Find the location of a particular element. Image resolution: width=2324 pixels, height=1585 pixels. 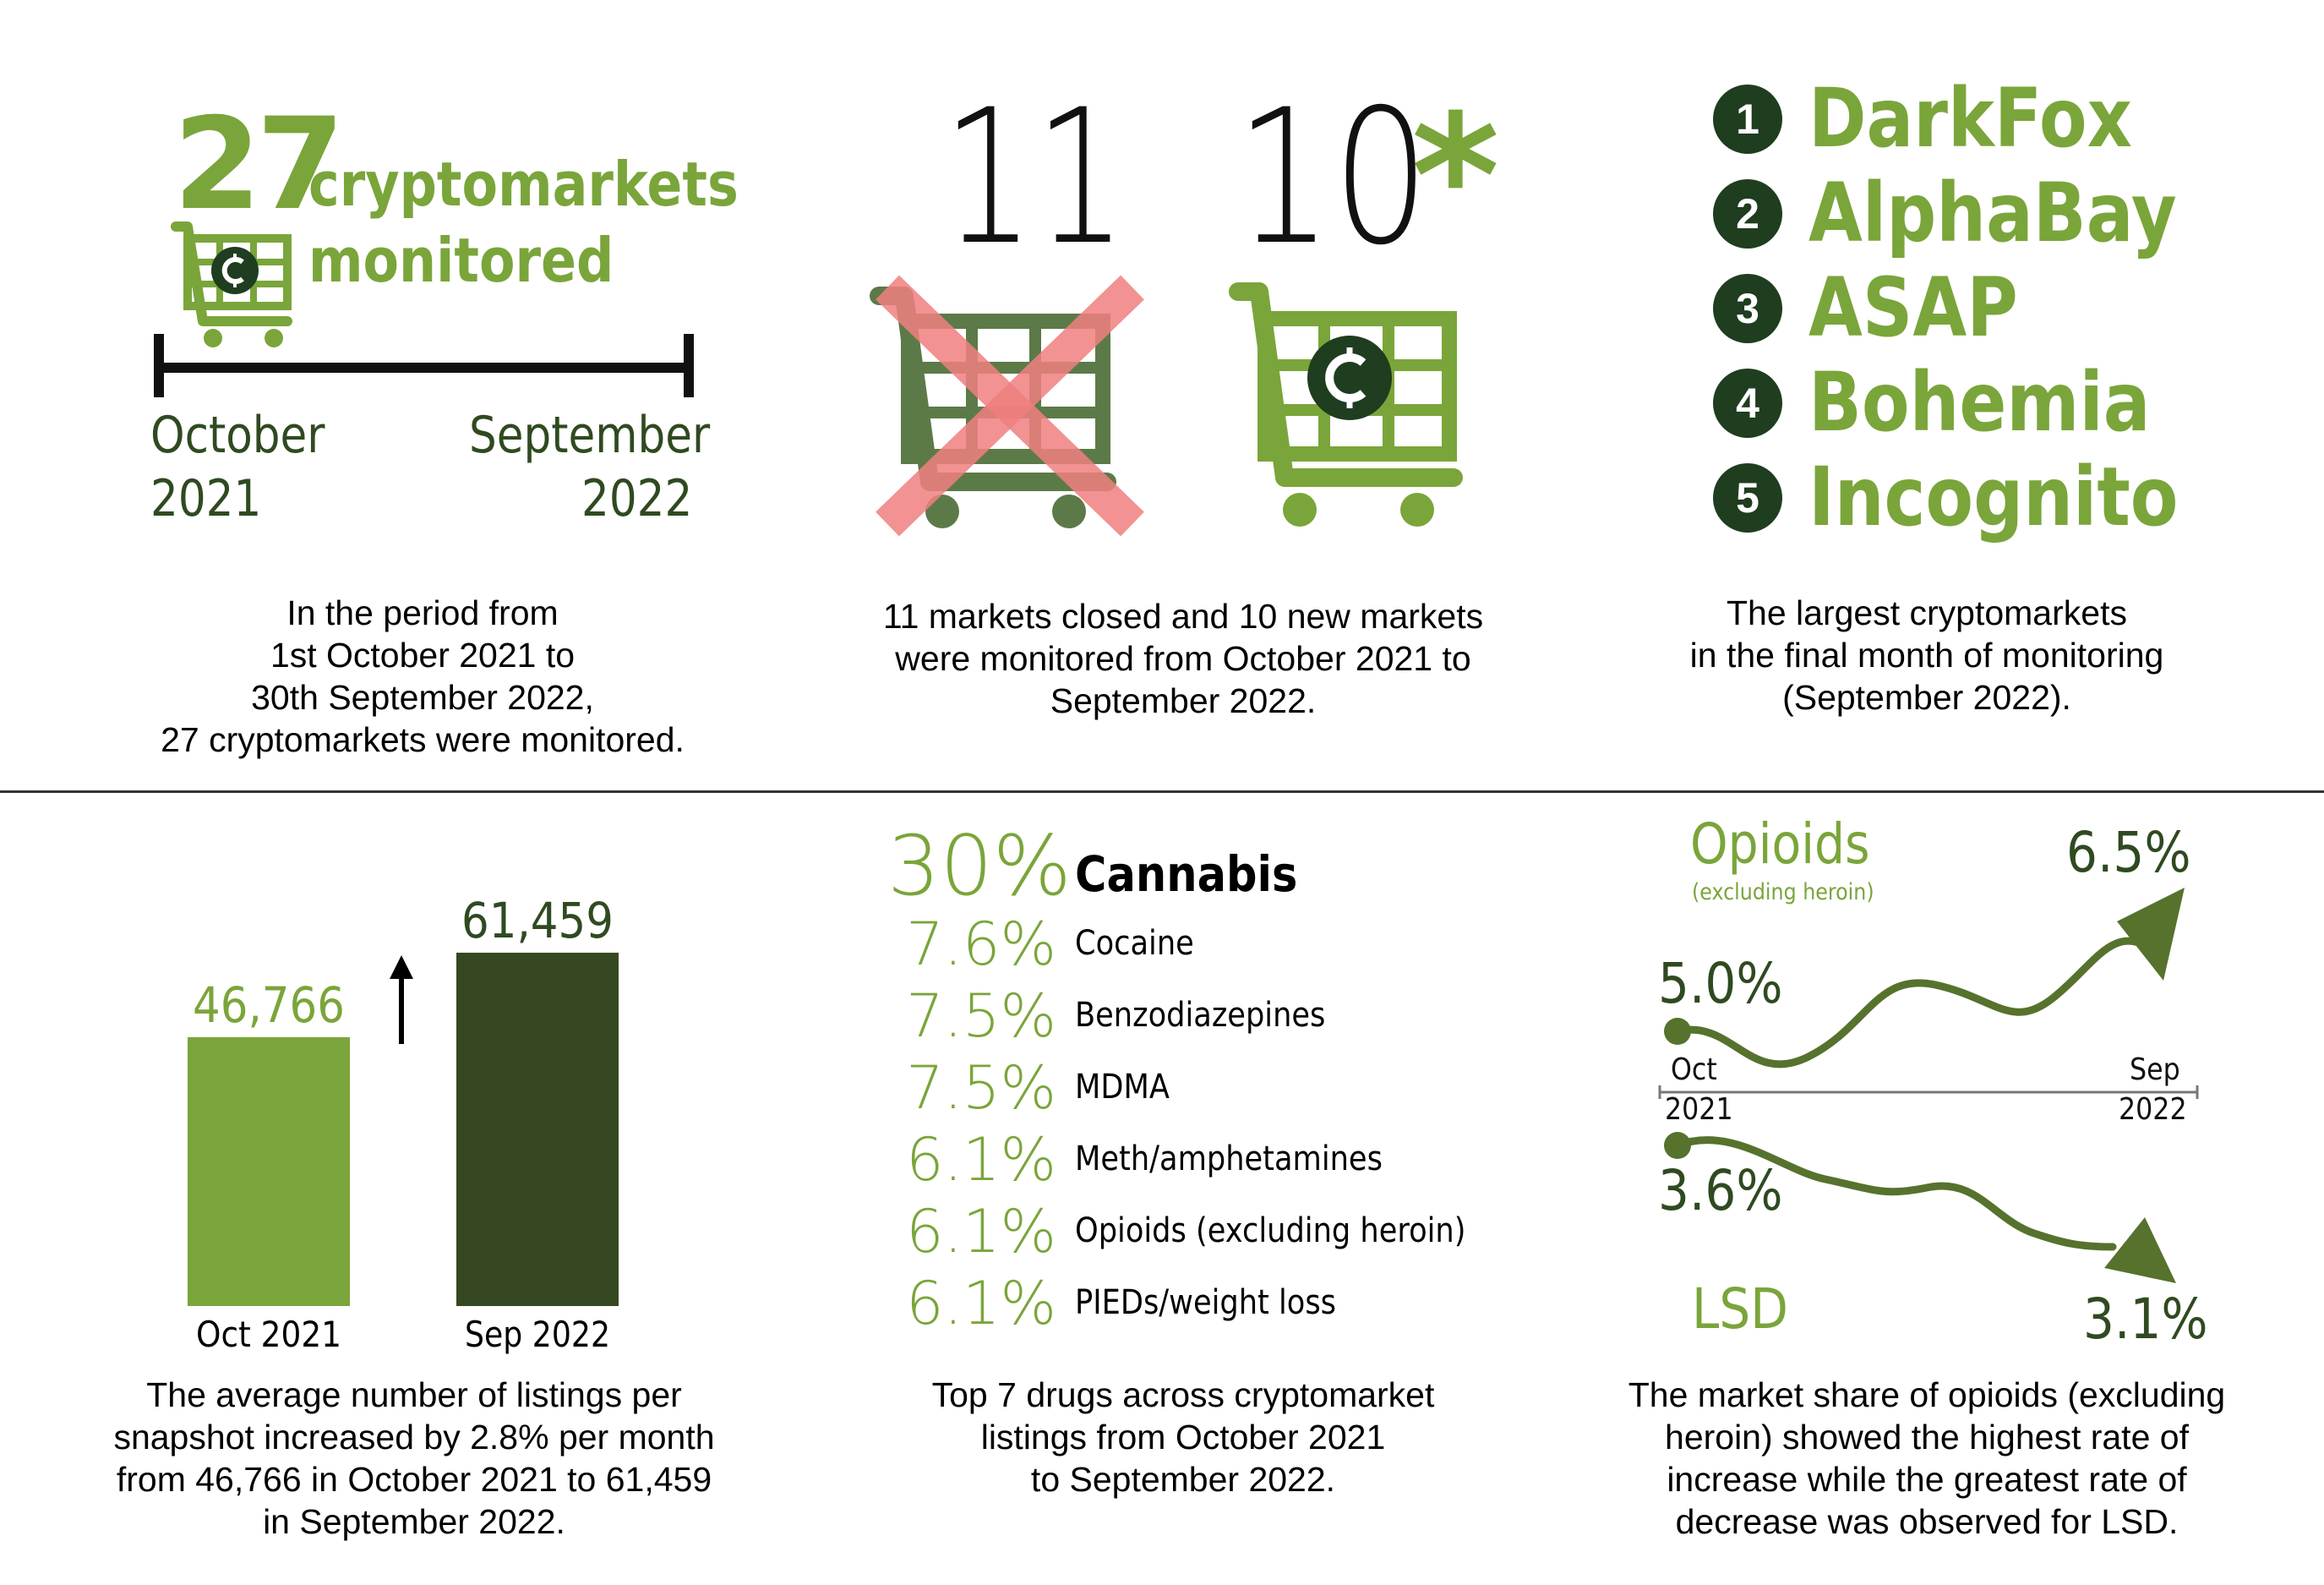

bar-category-label: Sep 2022 is located at coordinates (537, 1334).